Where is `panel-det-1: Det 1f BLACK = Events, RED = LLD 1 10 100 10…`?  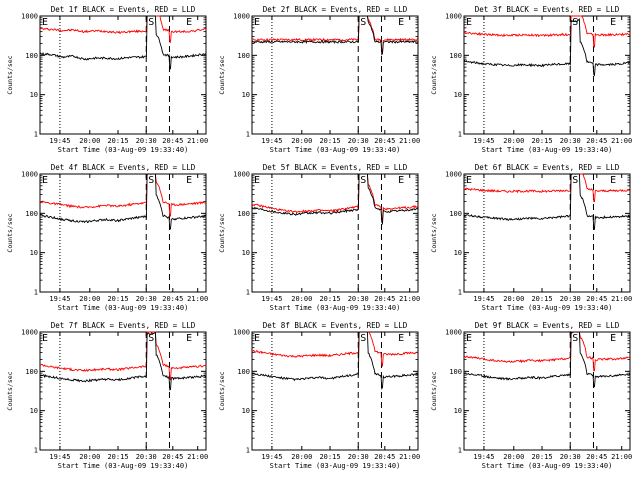
panel-det-1: Det 1f BLACK = Events, RED = LLD 1 10 100 10… is located at coordinates (107, 79).